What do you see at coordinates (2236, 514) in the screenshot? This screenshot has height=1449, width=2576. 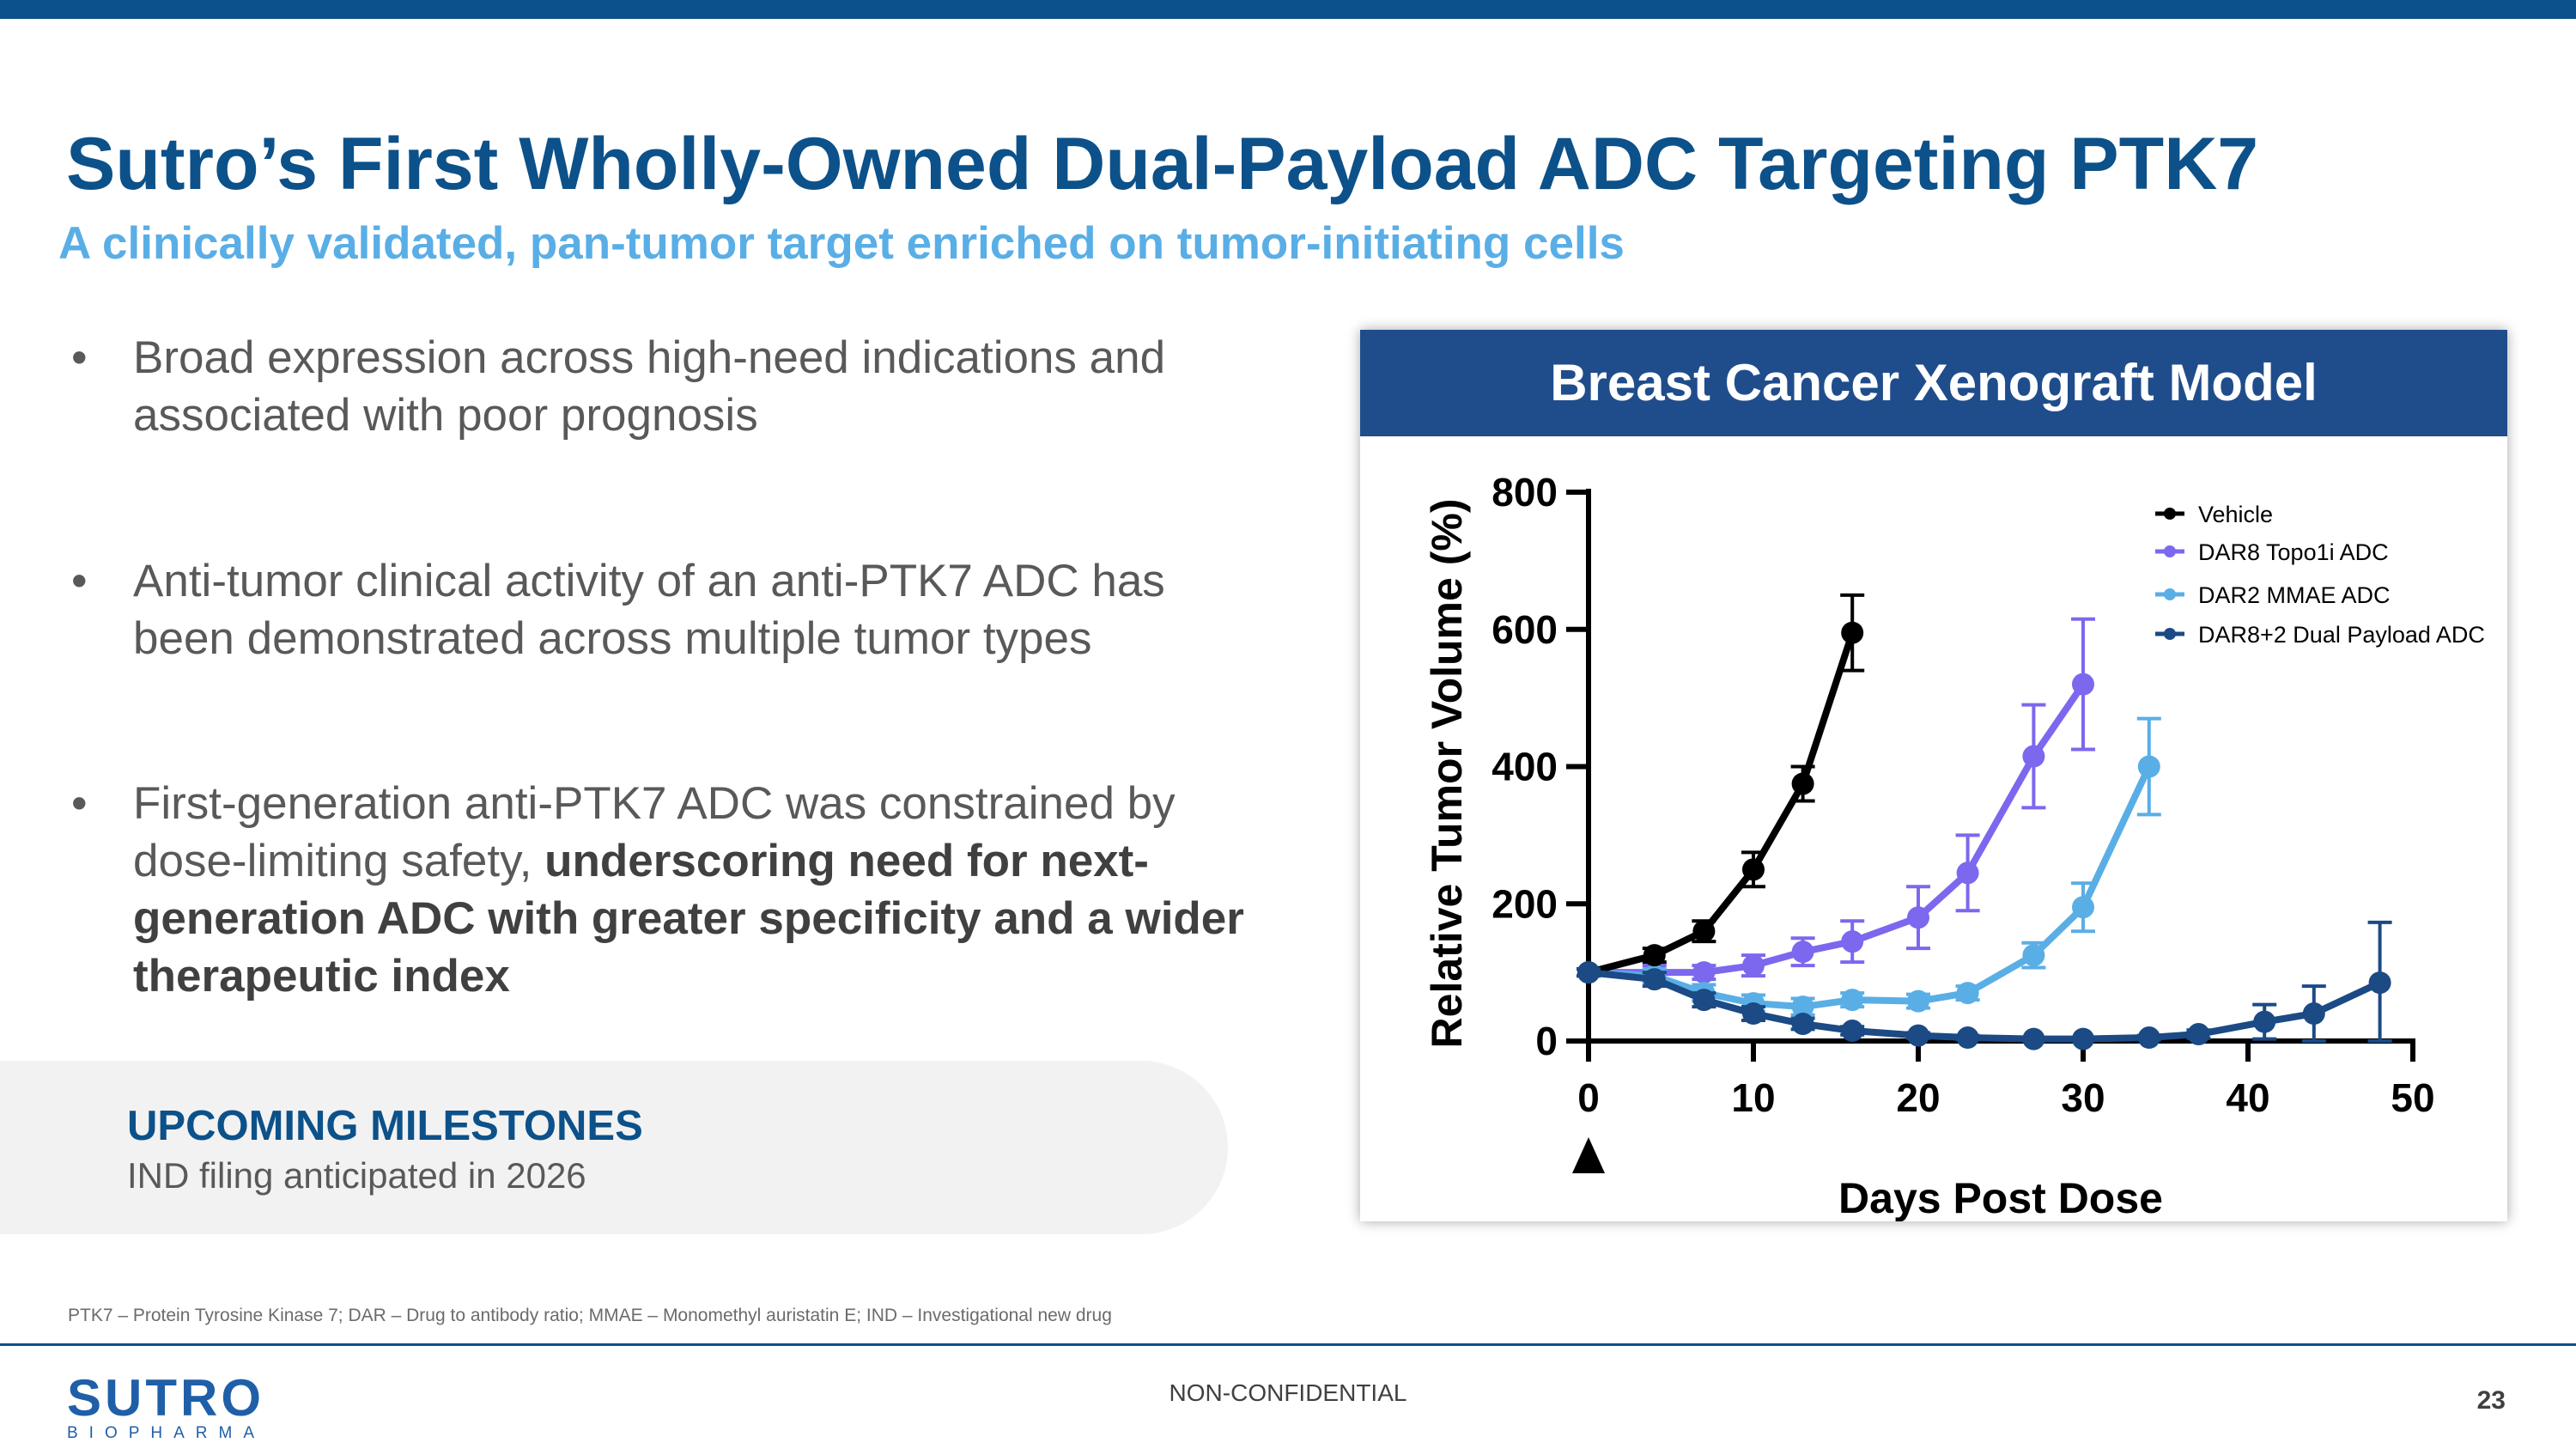 I see `legend-label: Vehicle` at bounding box center [2236, 514].